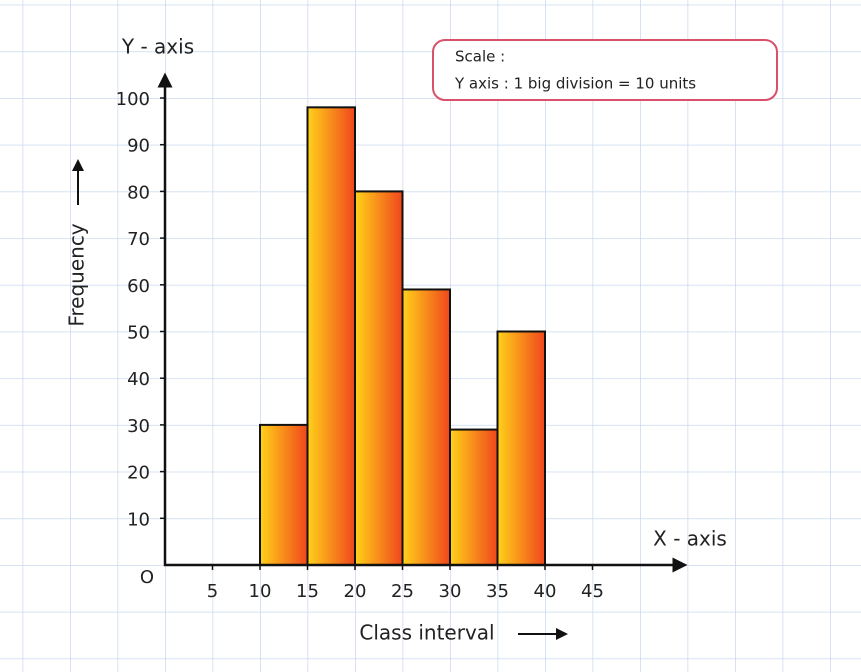 This screenshot has width=861, height=672. I want to click on y-tick-label: 20, so click(138, 473).